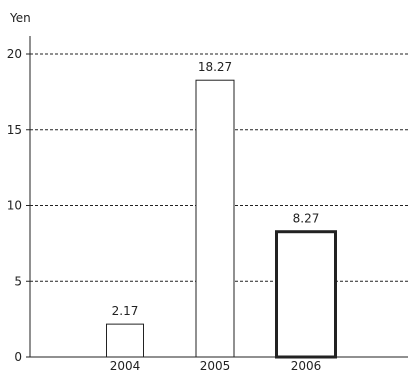 The width and height of the screenshot is (408, 375). Describe the element at coordinates (306, 365) in the screenshot. I see `x-tick-label-2006: 2006` at that location.